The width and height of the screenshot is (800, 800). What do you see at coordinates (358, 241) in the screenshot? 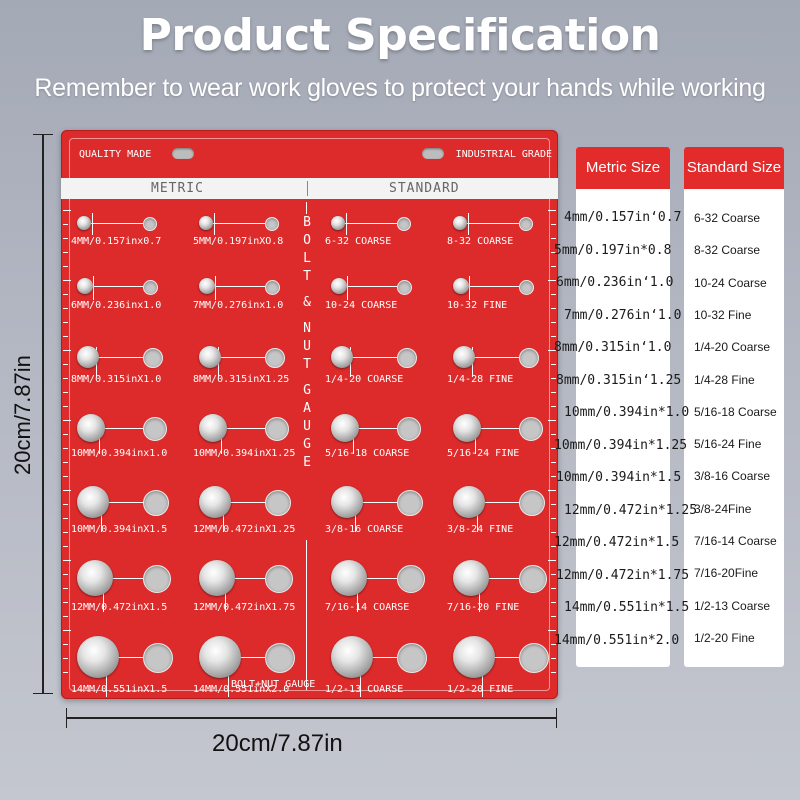
I see `gauge-label: 6-32 COARSE` at bounding box center [358, 241].